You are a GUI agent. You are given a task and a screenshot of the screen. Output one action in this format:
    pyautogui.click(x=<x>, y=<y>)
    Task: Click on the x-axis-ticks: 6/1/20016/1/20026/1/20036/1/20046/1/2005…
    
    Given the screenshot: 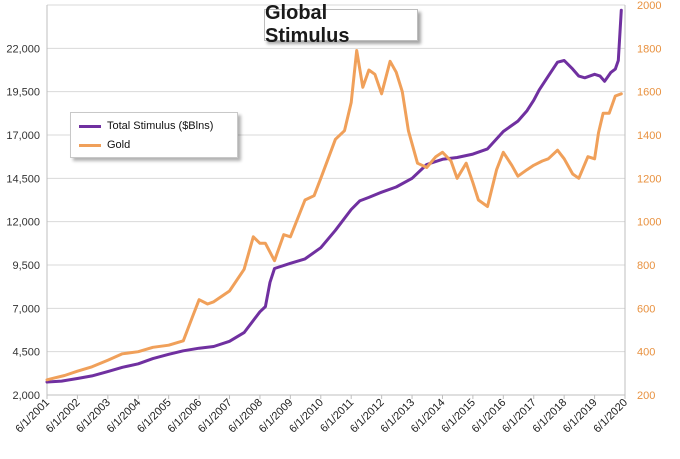 What is the action you would take?
    pyautogui.click(x=321, y=415)
    